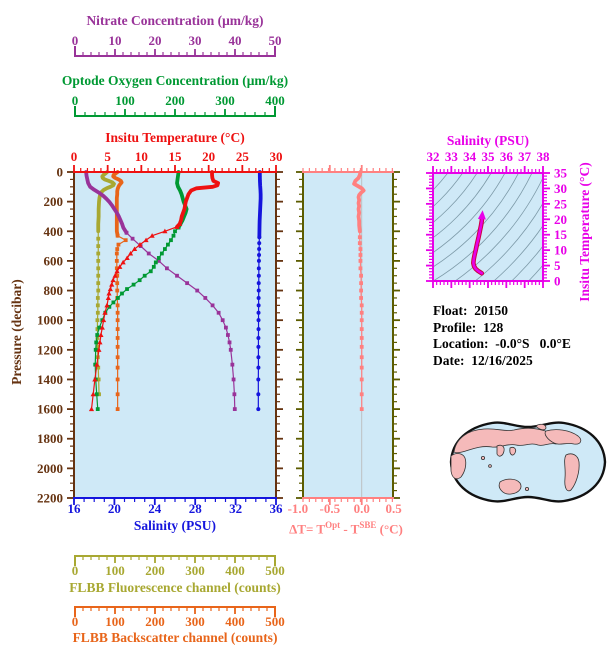 This screenshot has height=663, width=609. What do you see at coordinates (175, 20) in the screenshot?
I see `nitrate-axis-title: Nitrate Concentration (μm/kg)` at bounding box center [175, 20].